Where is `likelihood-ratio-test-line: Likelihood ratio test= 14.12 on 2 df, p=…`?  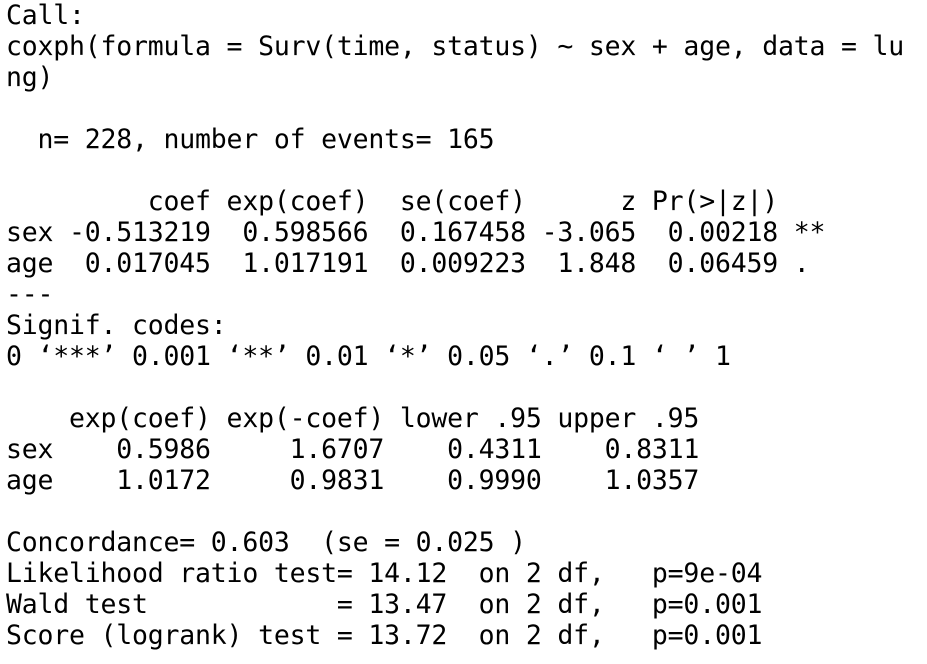 likelihood-ratio-test-line: Likelihood ratio test= 14.12 on 2 df, p=… is located at coordinates (384, 573).